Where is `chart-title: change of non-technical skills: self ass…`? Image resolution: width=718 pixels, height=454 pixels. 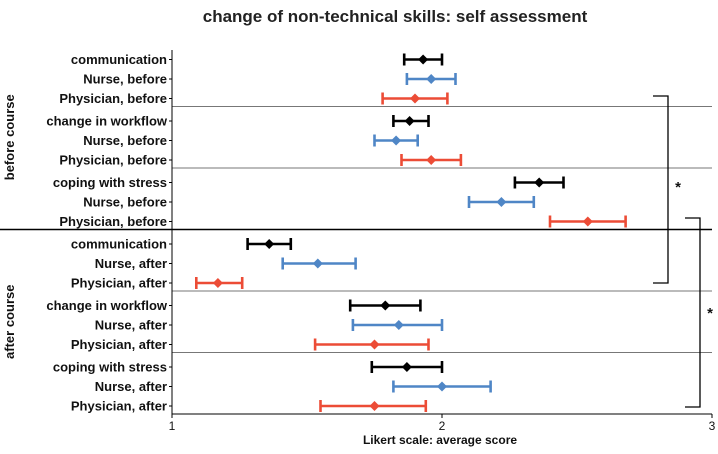 chart-title: change of non-technical skills: self ass… is located at coordinates (395, 16).